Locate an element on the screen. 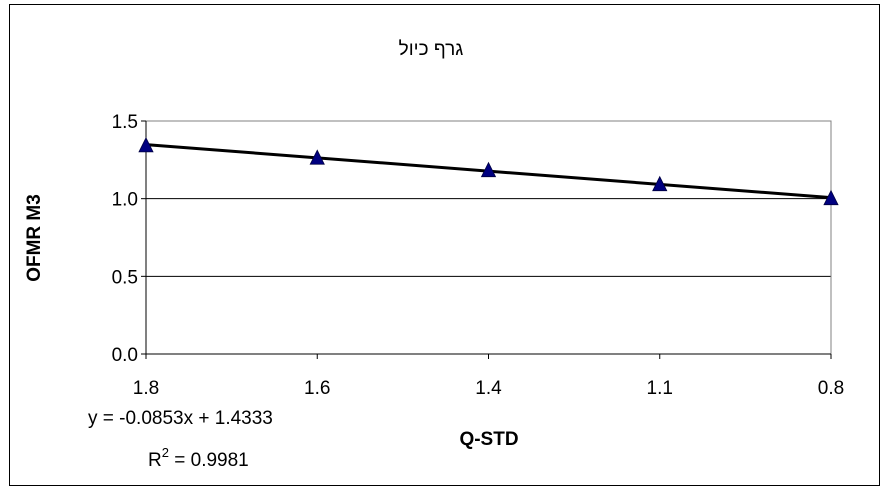  x-tick-label: 1.1 is located at coordinates (660, 388).